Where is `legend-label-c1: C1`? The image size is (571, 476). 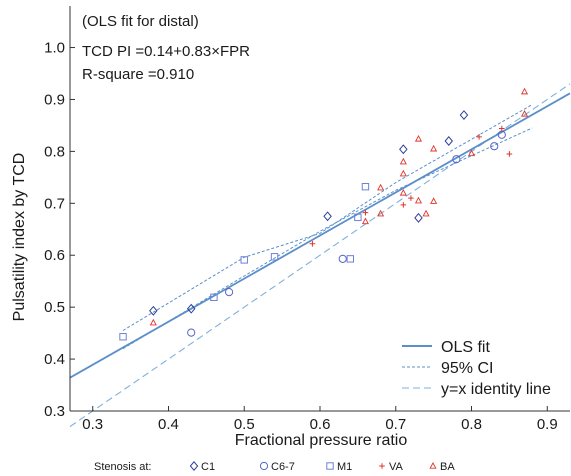 legend-label-c1: C1 is located at coordinates (208, 467).